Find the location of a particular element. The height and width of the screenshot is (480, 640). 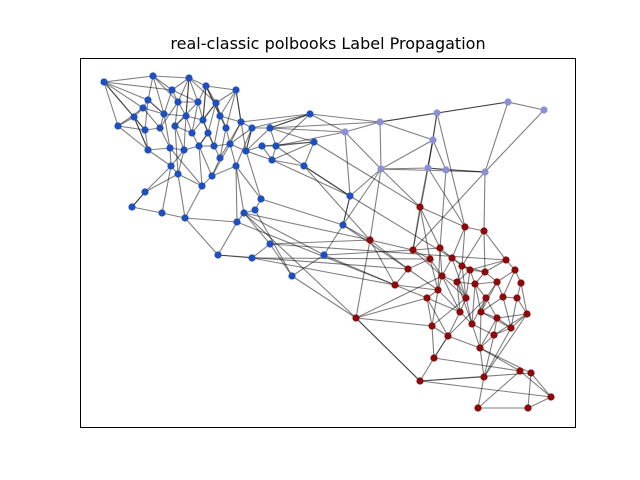

graph-node-lavender is located at coordinates (437, 113).